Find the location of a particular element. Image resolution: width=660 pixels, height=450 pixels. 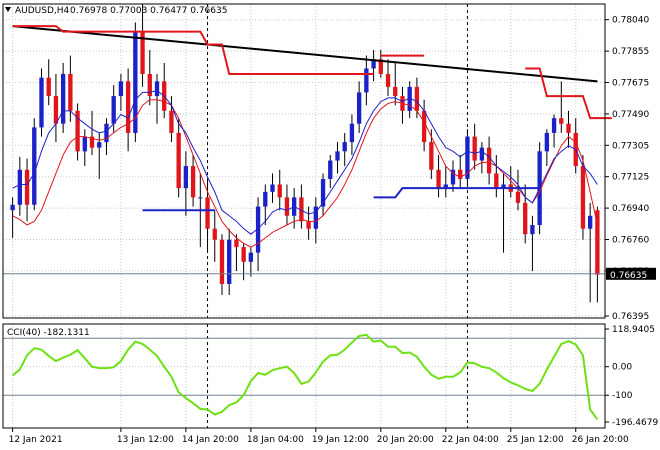

current-price-label: 0.76635 is located at coordinates (628, 276).